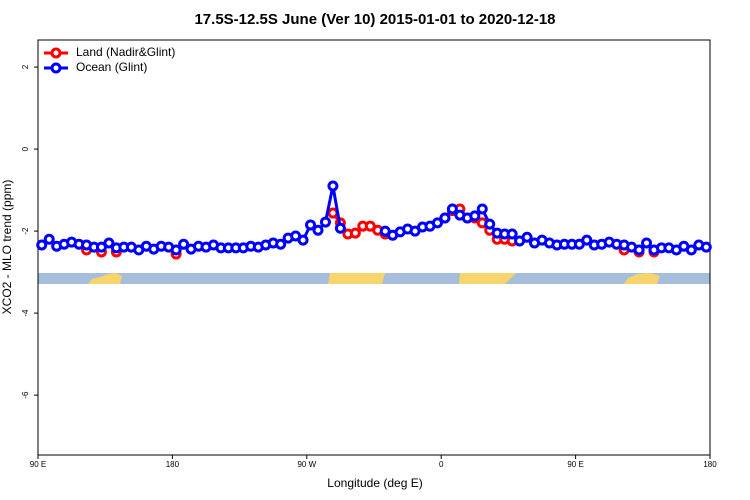  Describe the element at coordinates (125, 52) in the screenshot. I see `legend-label: Land (Nadir&Glint)` at that location.